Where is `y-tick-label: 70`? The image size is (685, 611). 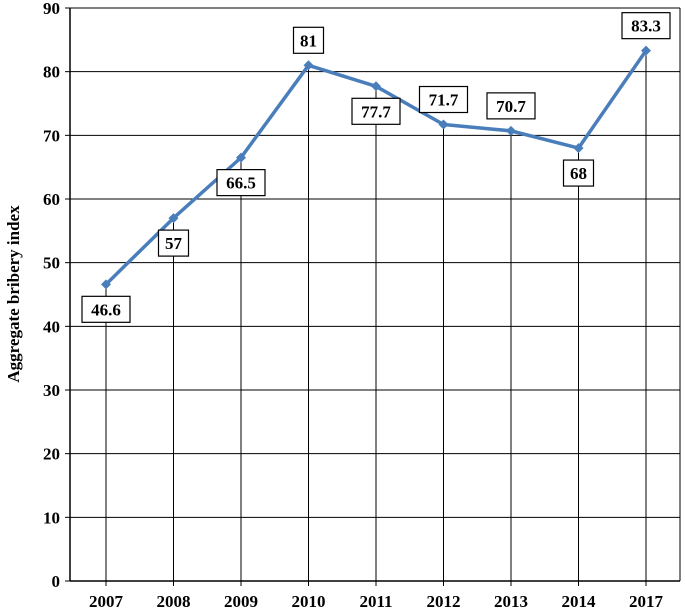 y-tick-label: 70 is located at coordinates (51, 135).